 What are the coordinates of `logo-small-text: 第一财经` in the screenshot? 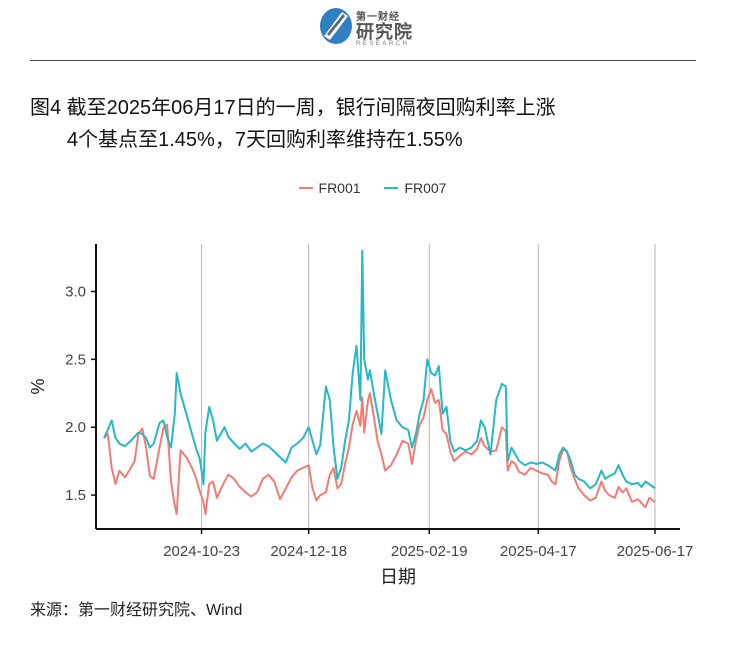 It's located at (378, 17).